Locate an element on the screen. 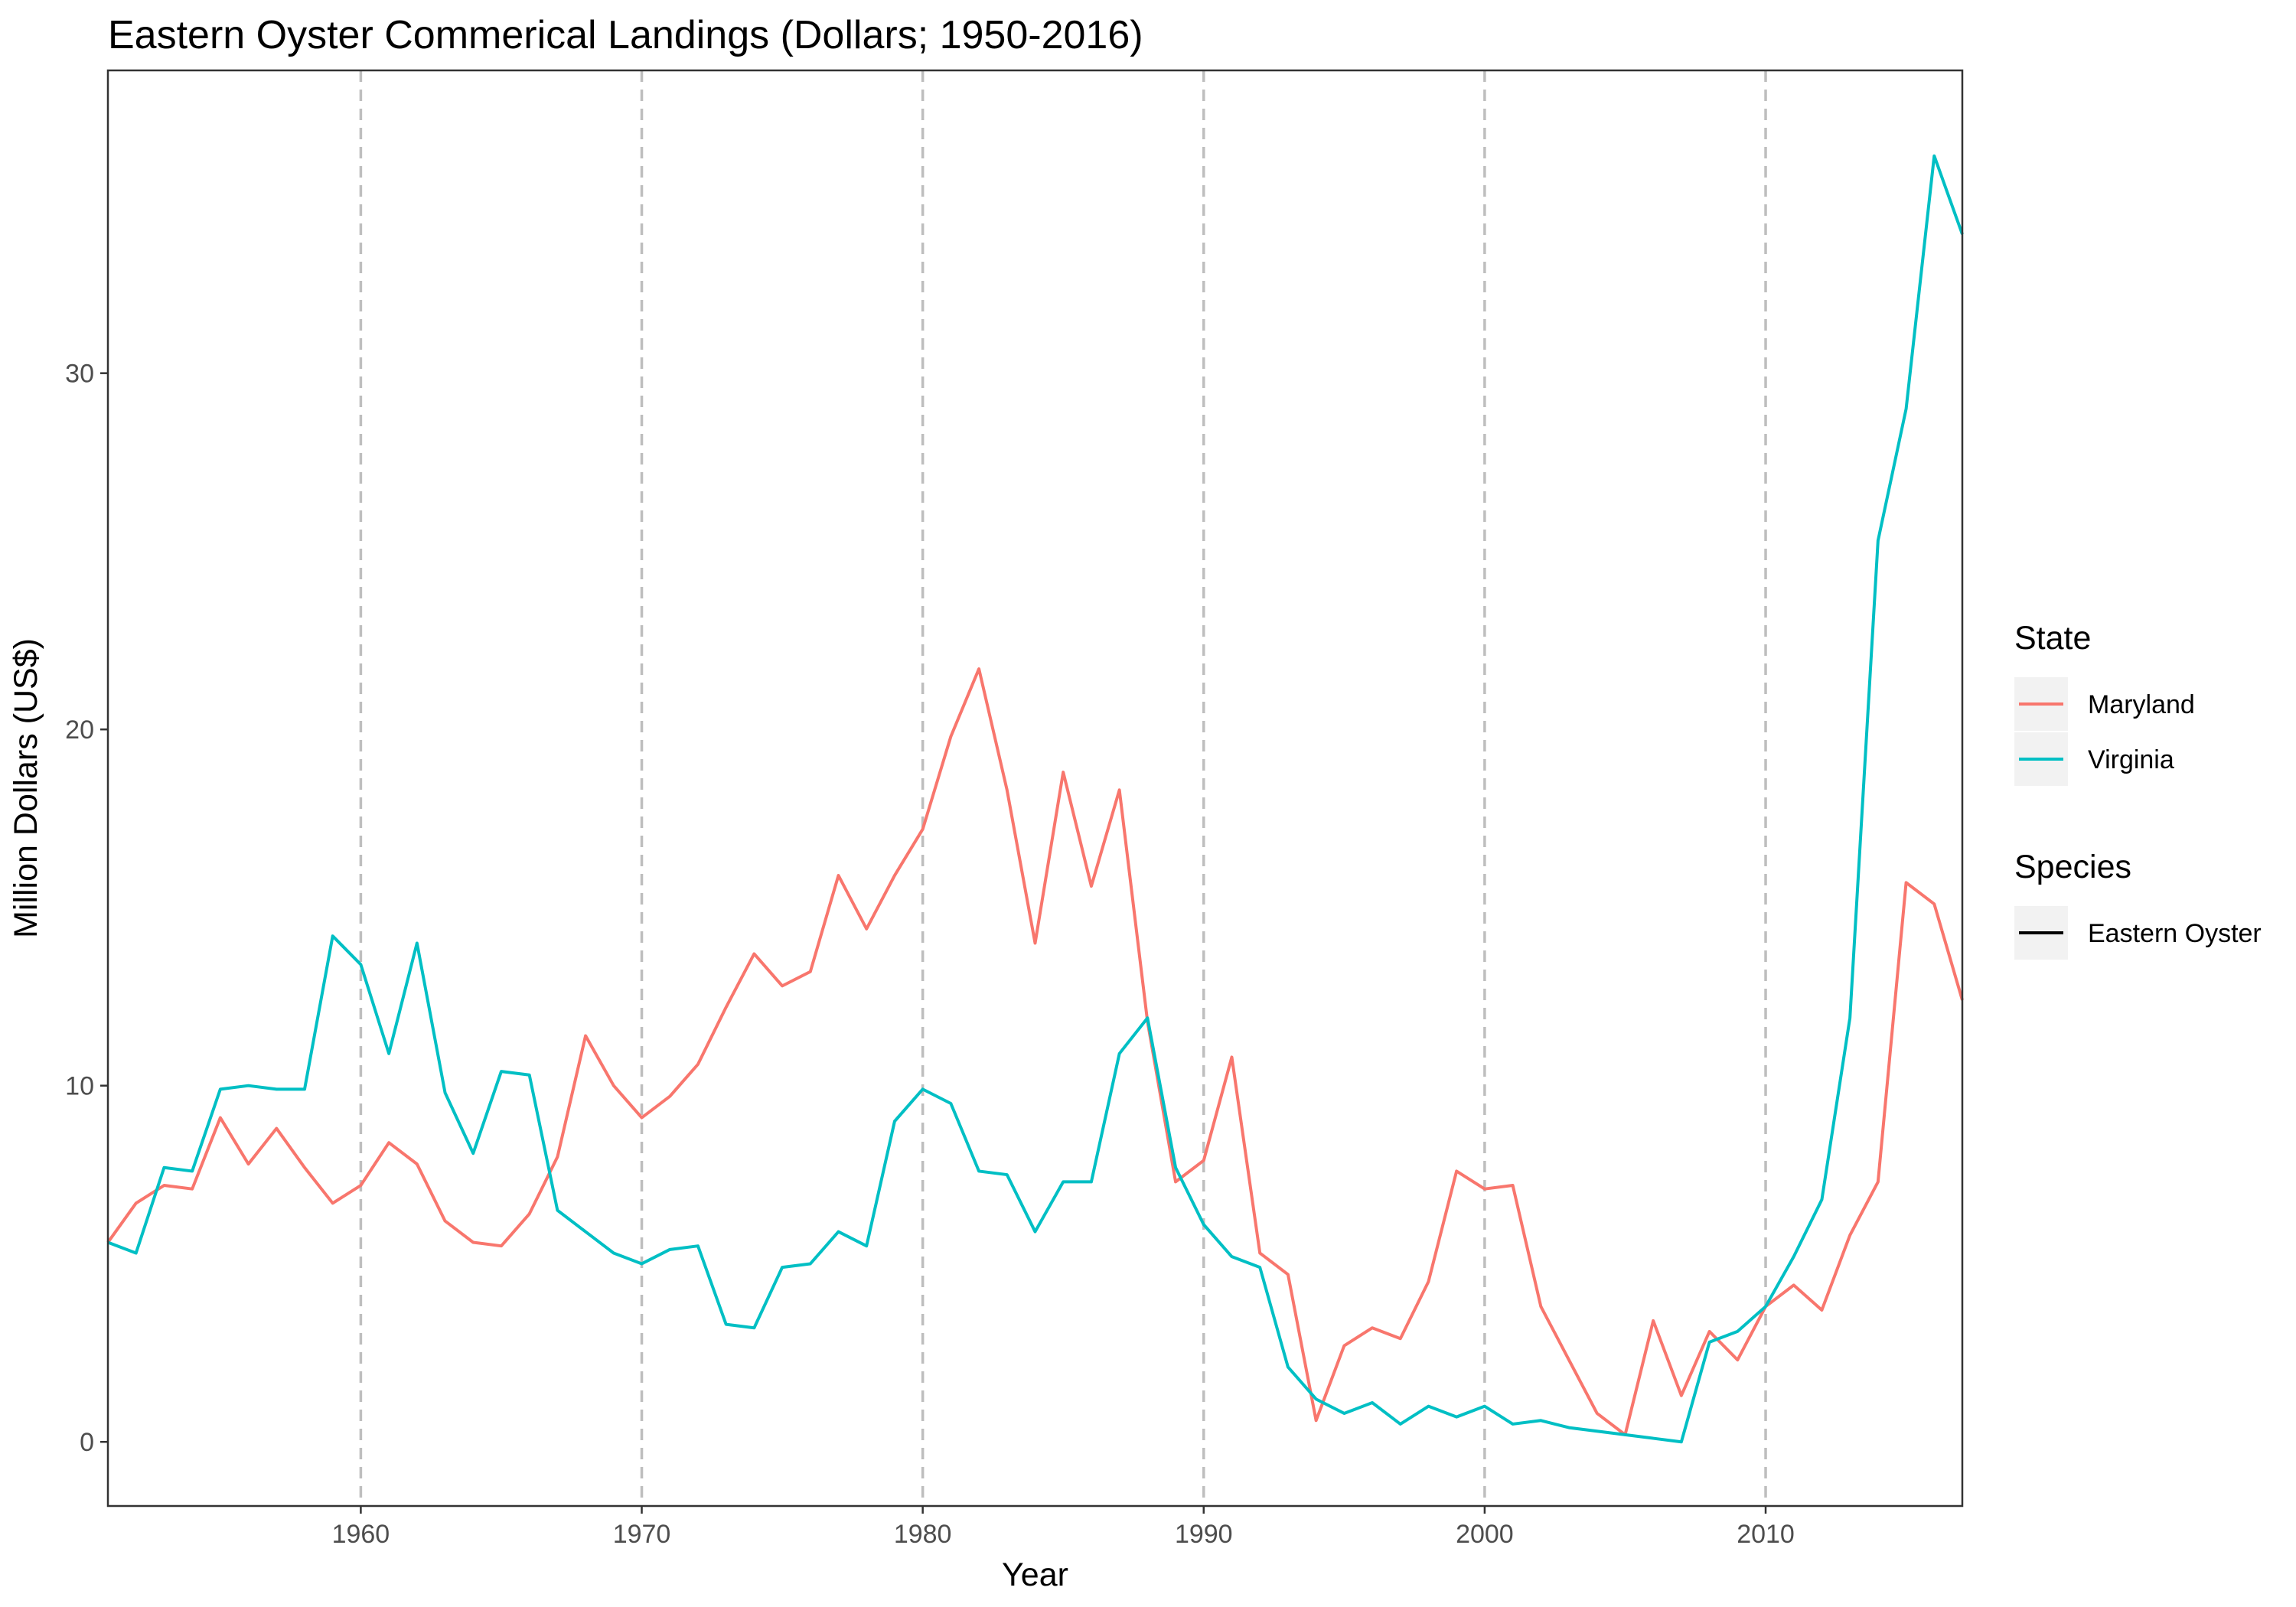 The width and height of the screenshot is (2296, 1607). legend-label-eastern-oyster: Eastern Oyster is located at coordinates (2175, 934).